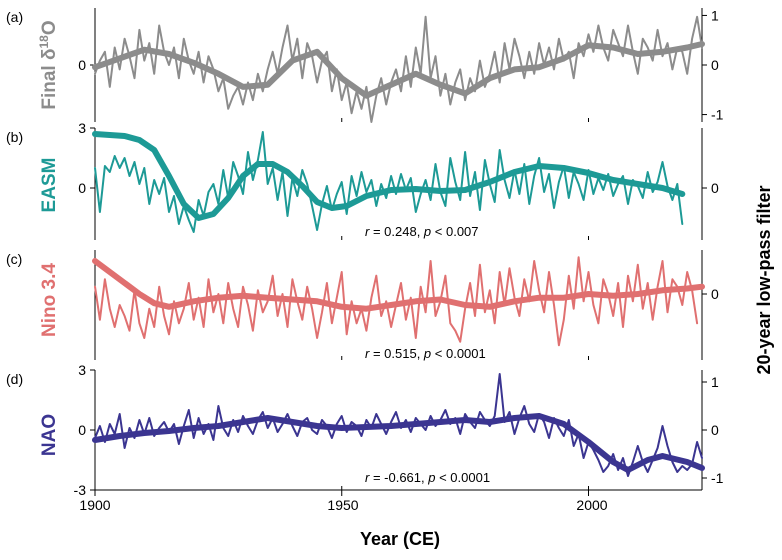 Image resolution: width=782 pixels, height=560 pixels. I want to click on panel-label: (d), so click(14, 379).